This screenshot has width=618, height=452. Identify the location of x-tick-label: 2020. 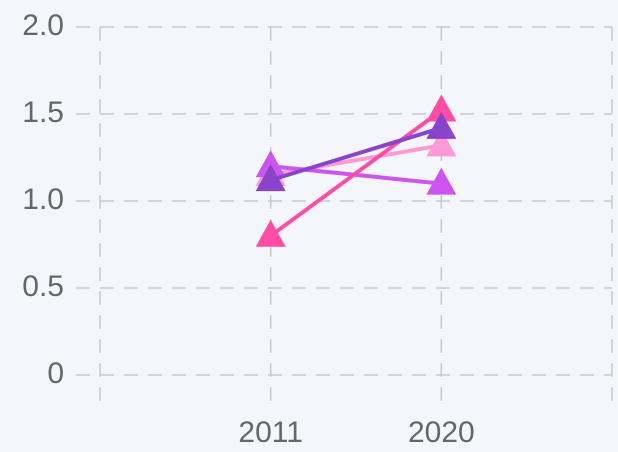
(441, 432).